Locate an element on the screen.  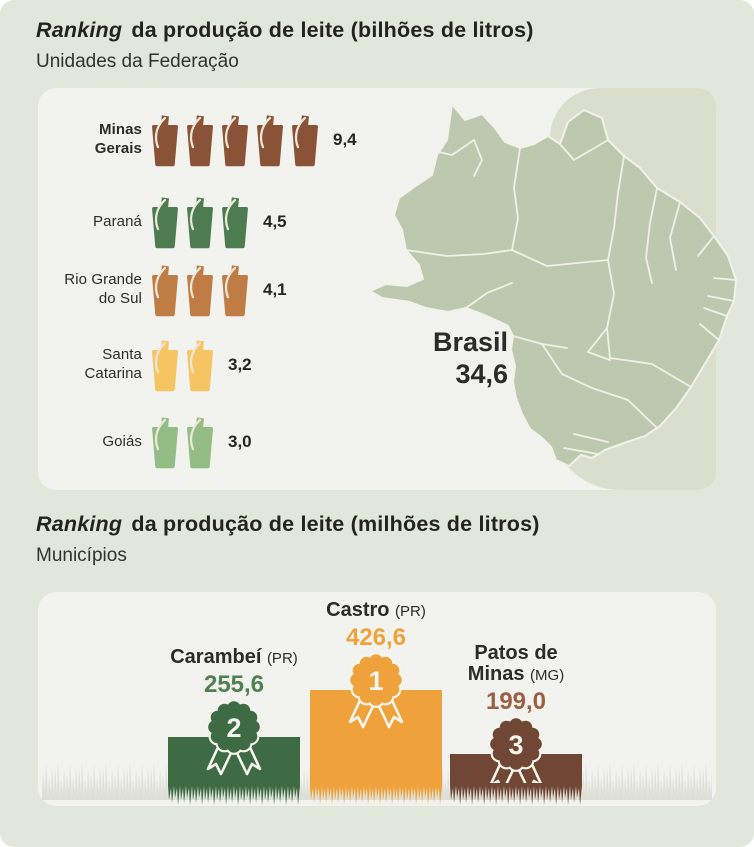
svg-text: 2 is located at coordinates (233, 728).